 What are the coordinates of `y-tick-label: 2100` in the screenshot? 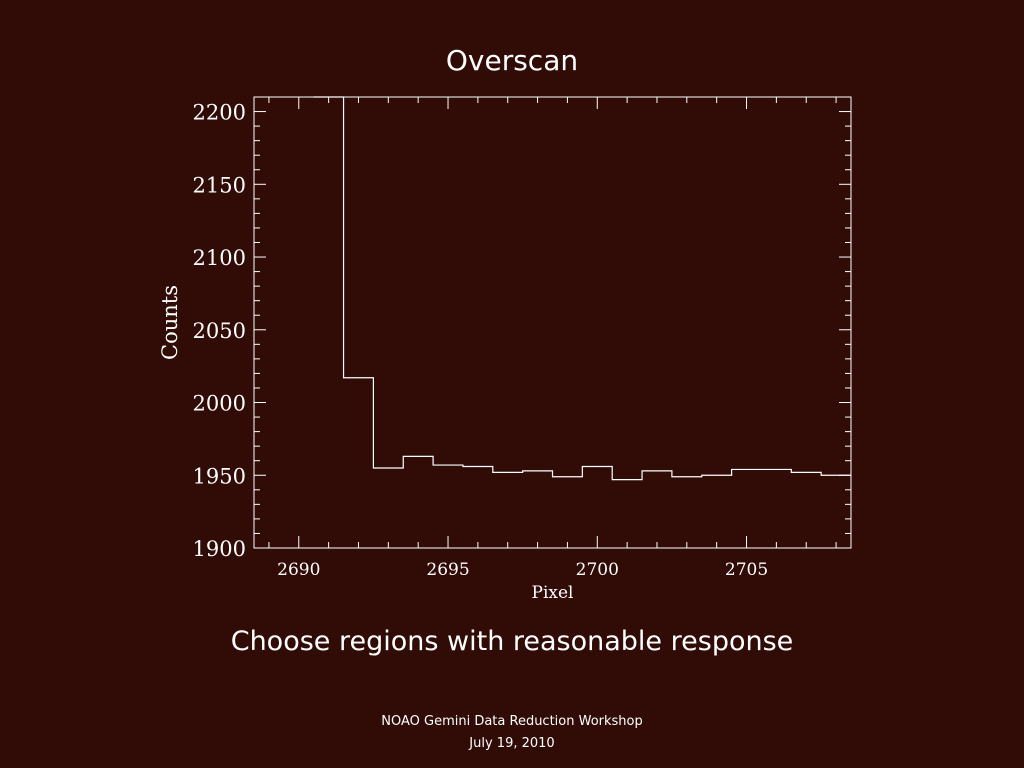 It's located at (219, 258).